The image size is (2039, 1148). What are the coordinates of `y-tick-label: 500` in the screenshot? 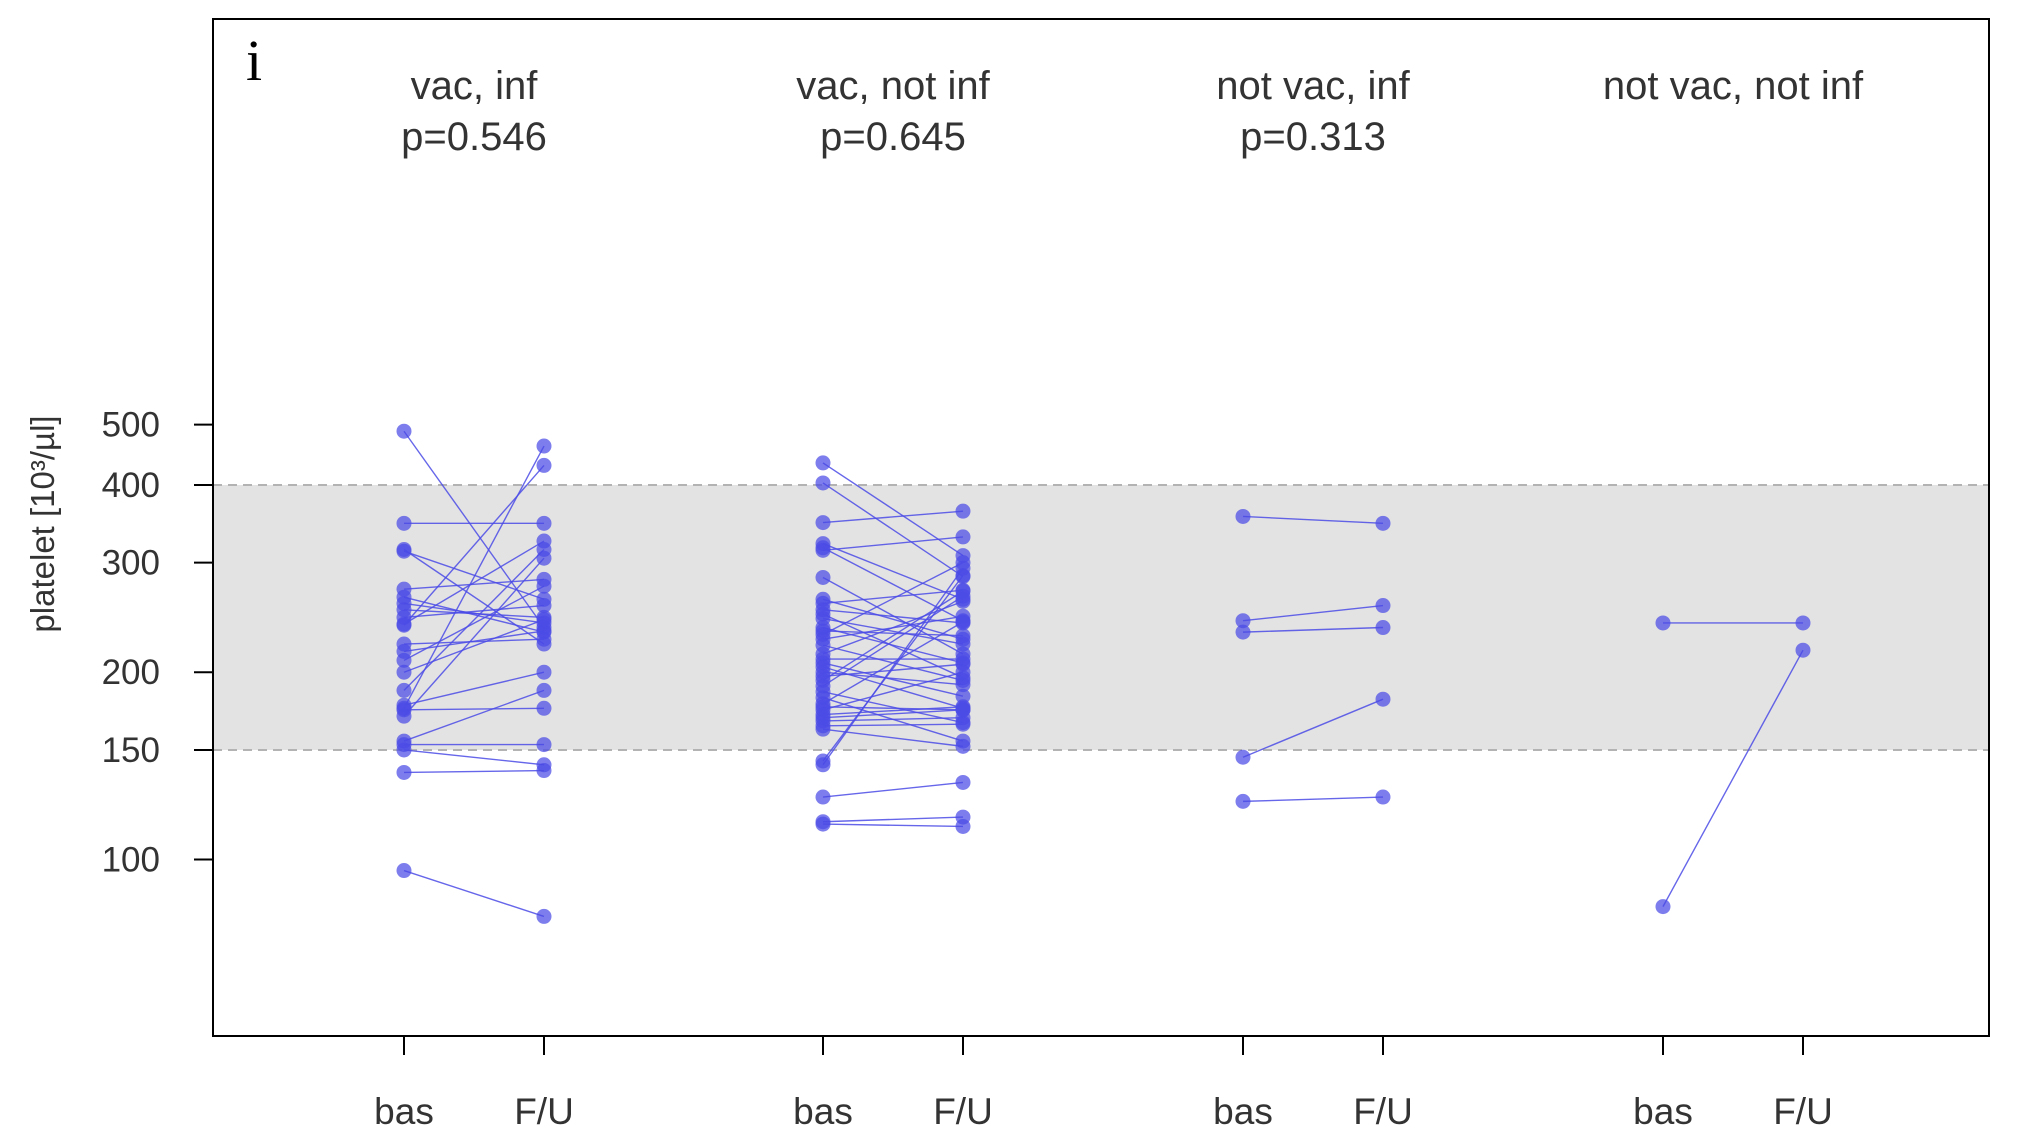 It's located at (131, 425).